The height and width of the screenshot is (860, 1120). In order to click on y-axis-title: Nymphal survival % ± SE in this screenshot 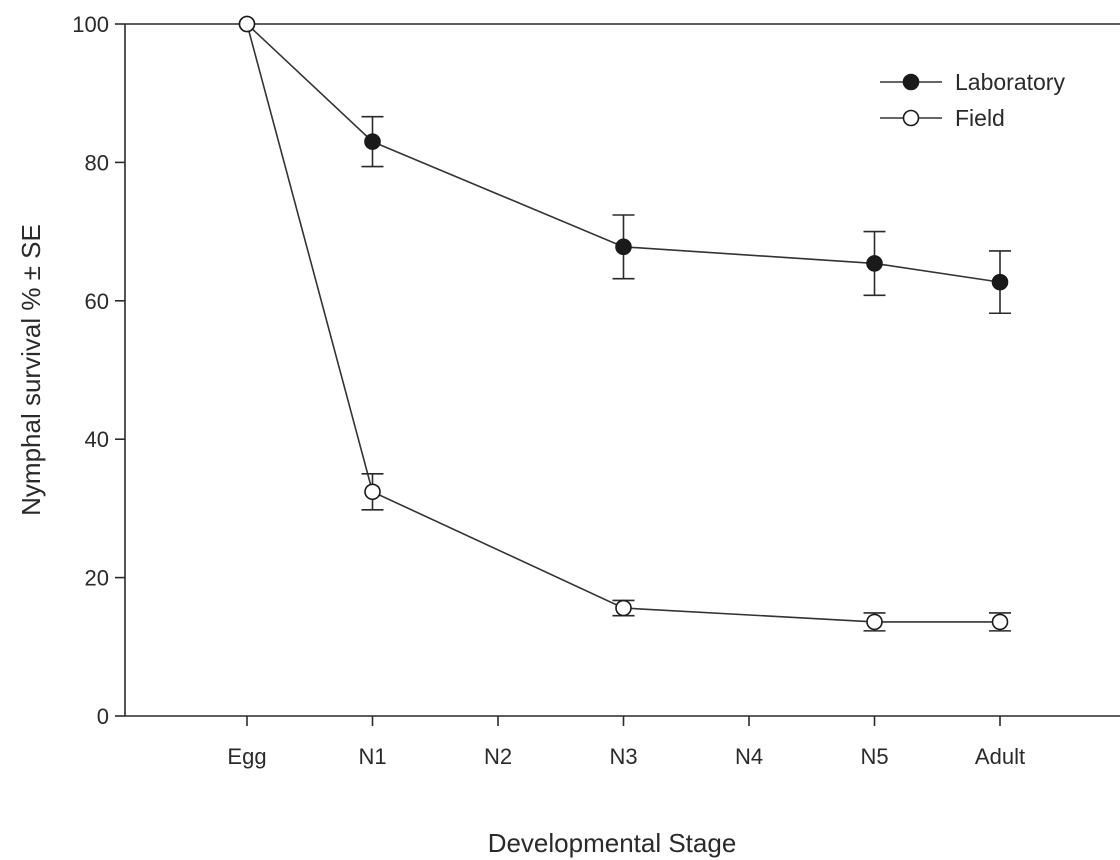, I will do `click(31, 370)`.